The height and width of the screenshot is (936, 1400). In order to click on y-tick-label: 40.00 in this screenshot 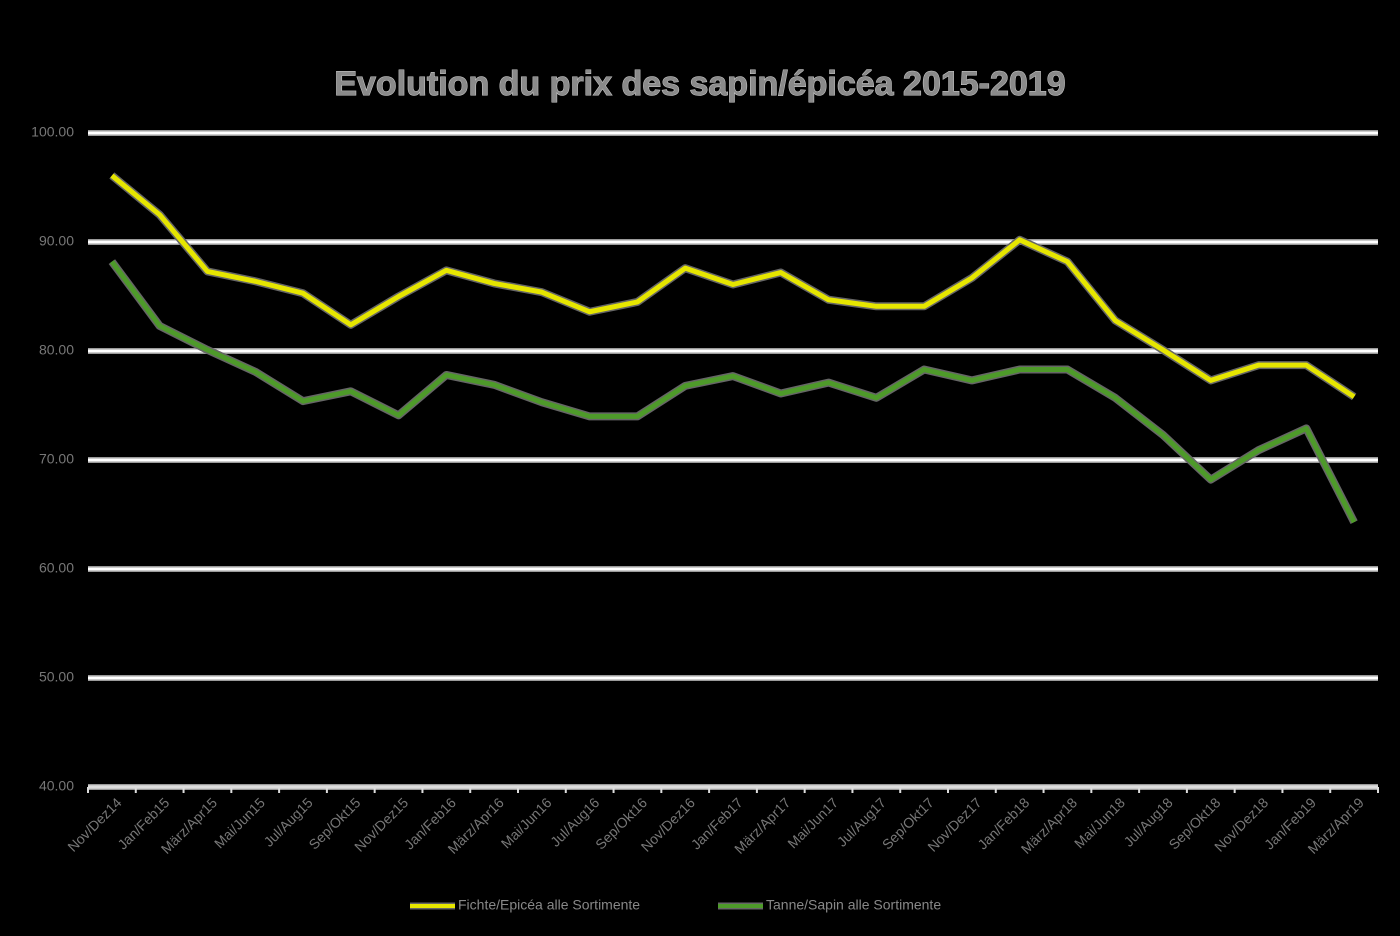, I will do `click(56, 786)`.